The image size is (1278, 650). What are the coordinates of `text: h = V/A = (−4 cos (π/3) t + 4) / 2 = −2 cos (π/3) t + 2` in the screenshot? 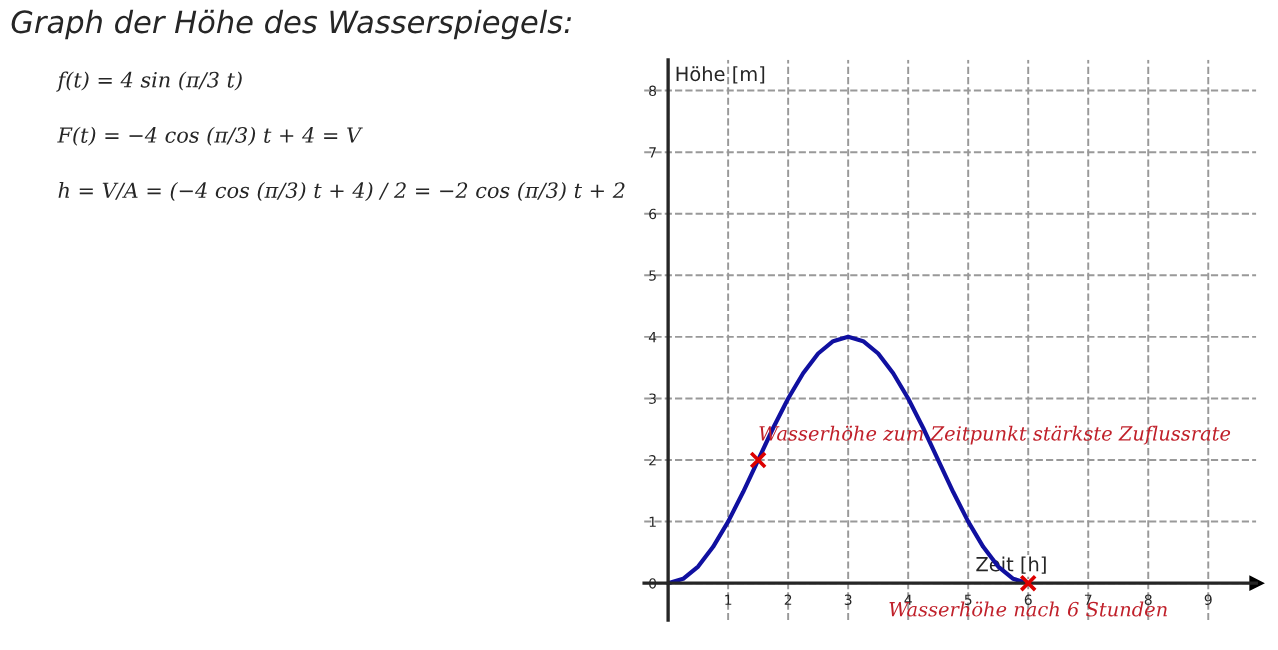 It's located at (341, 192).